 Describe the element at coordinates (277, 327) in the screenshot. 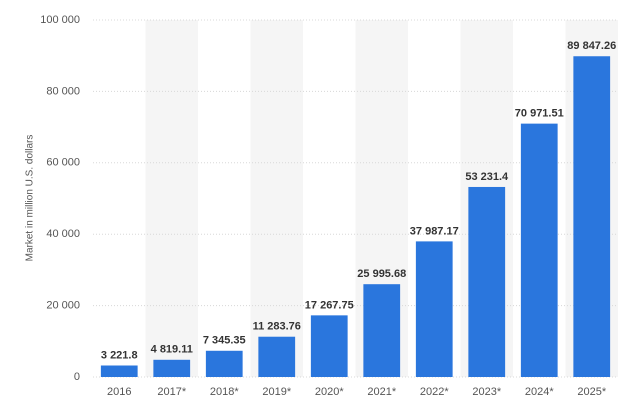

I see `value-label: 11 283.76` at that location.